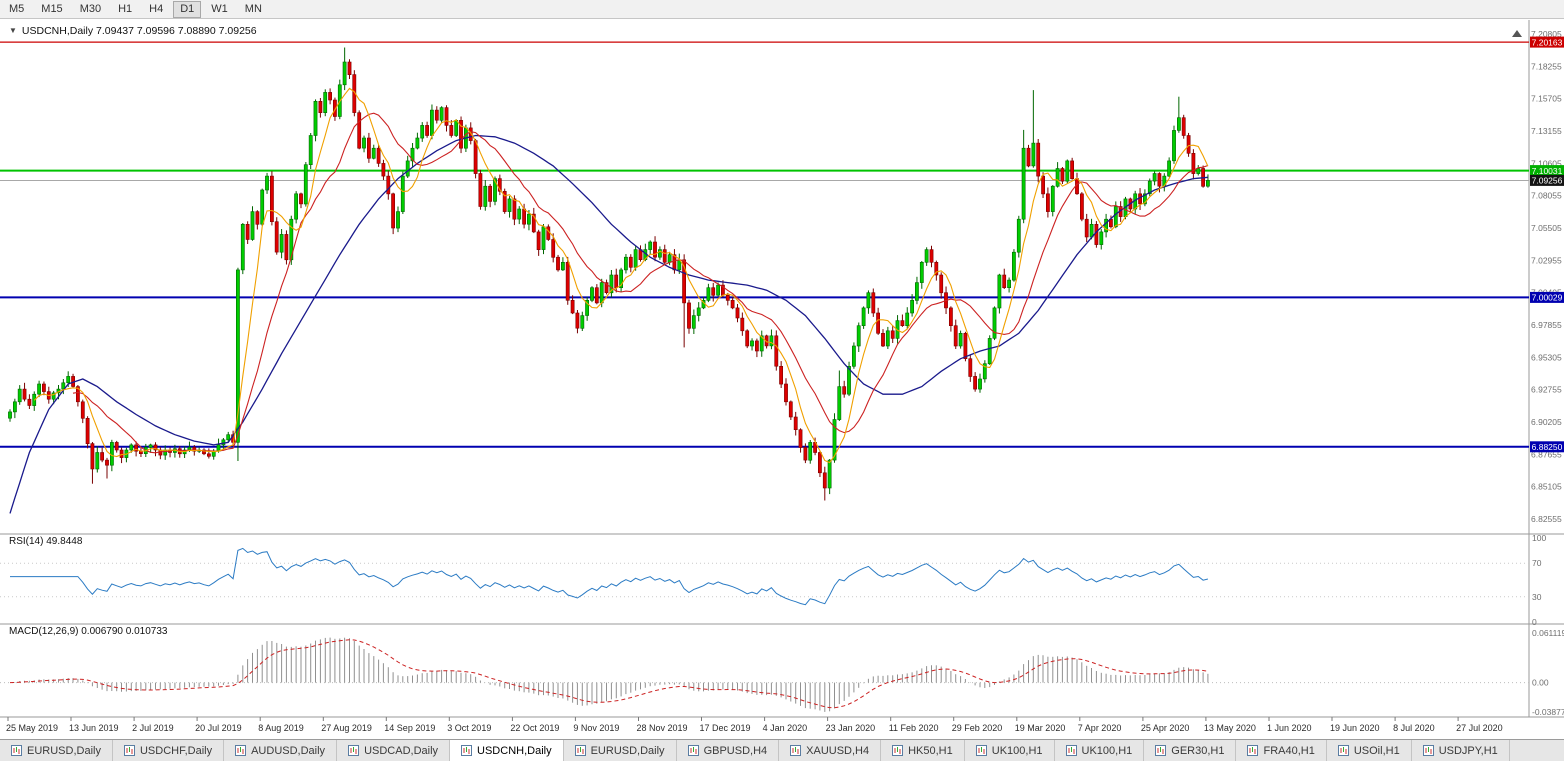  What do you see at coordinates (90, 8) in the screenshot?
I see `timeframe-m30-button: M30` at bounding box center [90, 8].